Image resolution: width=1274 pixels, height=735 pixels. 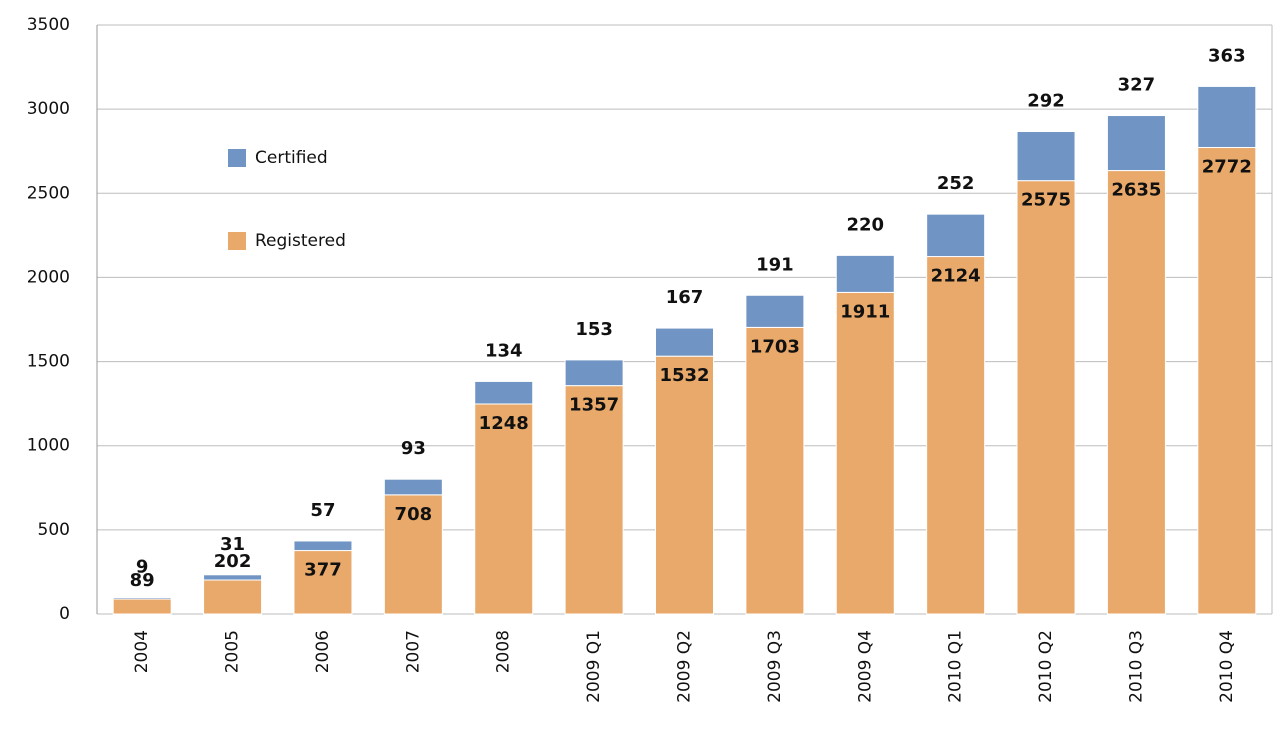 What do you see at coordinates (504, 423) in the screenshot?
I see `data-label: 1248` at bounding box center [504, 423].